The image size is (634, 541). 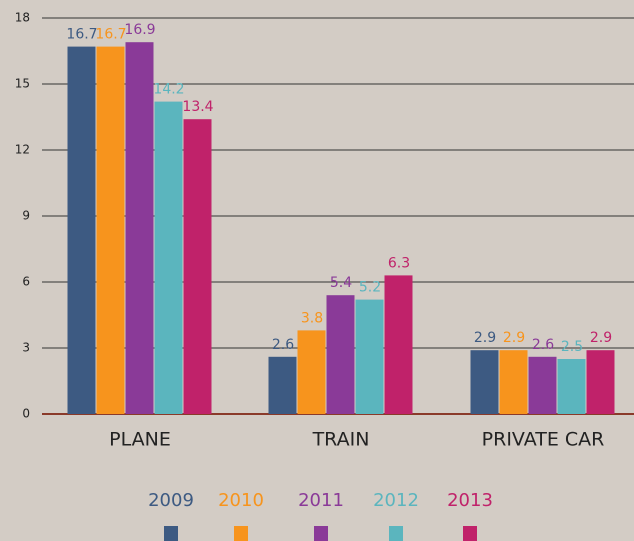 What do you see at coordinates (341, 283) in the screenshot?
I see `value-label: 5.4` at bounding box center [341, 283].